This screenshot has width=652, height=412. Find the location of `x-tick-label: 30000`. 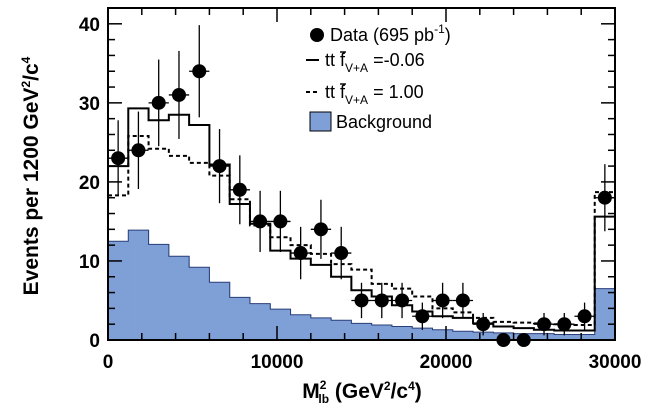

x-tick-label: 30000 is located at coordinates (615, 362).